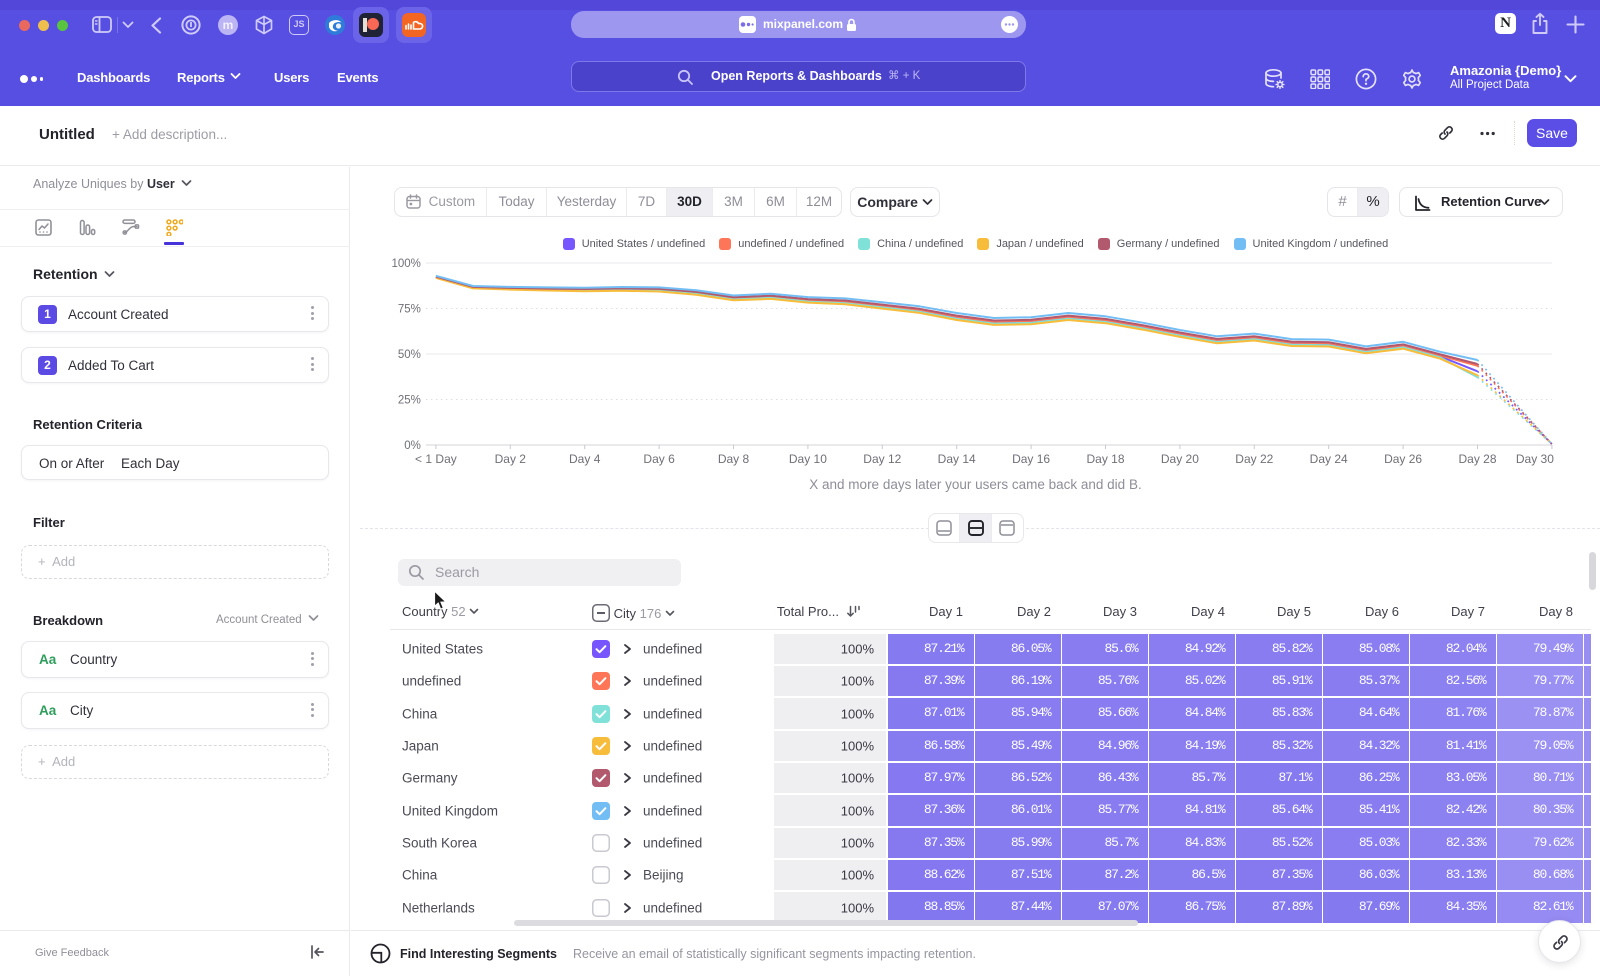 The image size is (1600, 976). I want to click on svg-text: Day 24, so click(1329, 459).